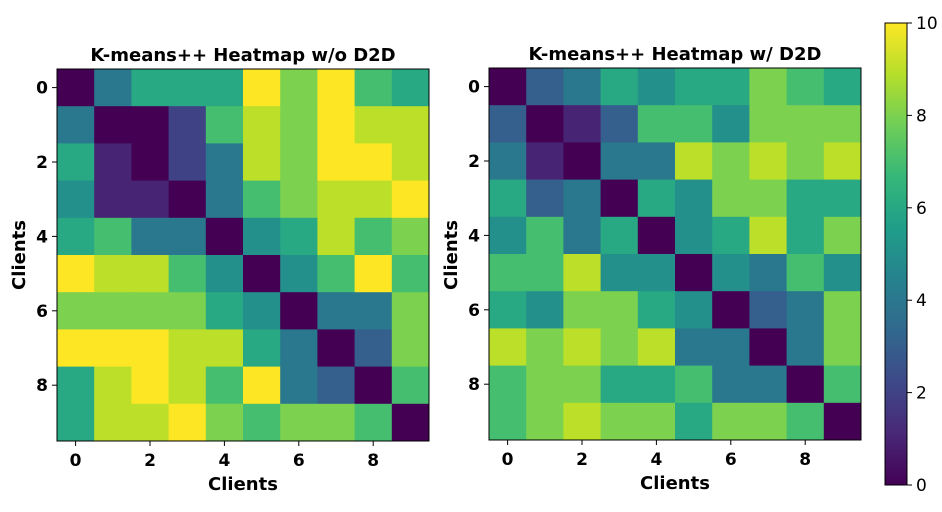 The width and height of the screenshot is (942, 512). Describe the element at coordinates (474, 162) in the screenshot. I see `right-ytick-label-2: 2` at that location.